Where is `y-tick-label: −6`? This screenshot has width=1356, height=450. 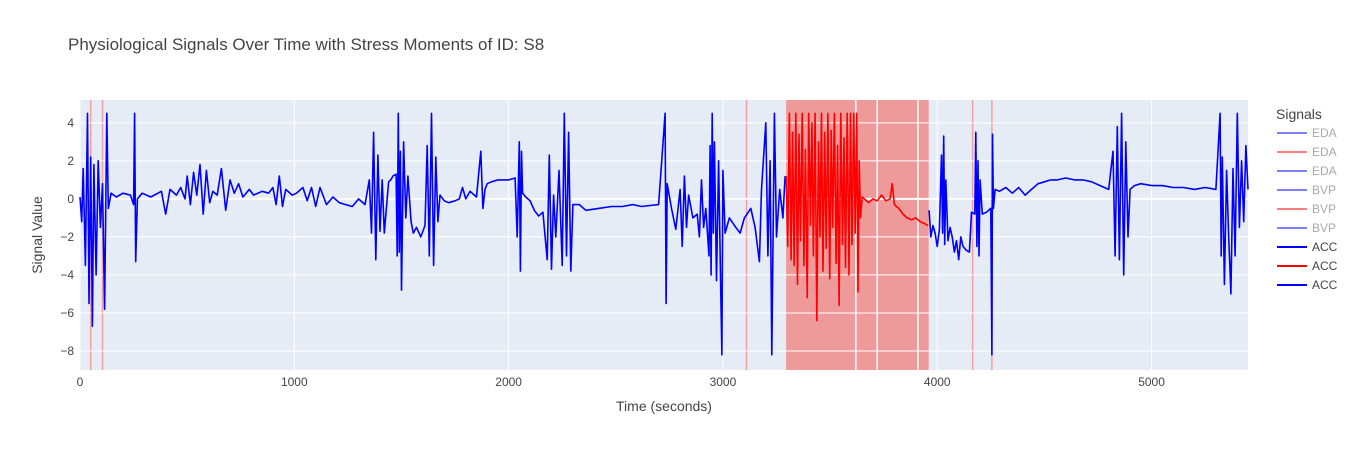
y-tick-label: −6 is located at coordinates (67, 313).